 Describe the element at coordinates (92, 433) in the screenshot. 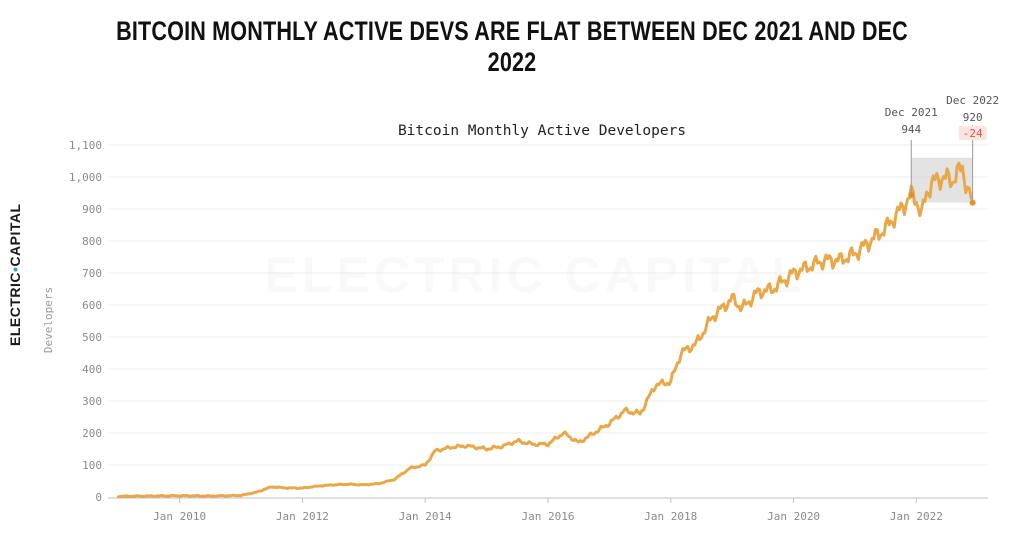

I see `y-tick-label: 200` at that location.